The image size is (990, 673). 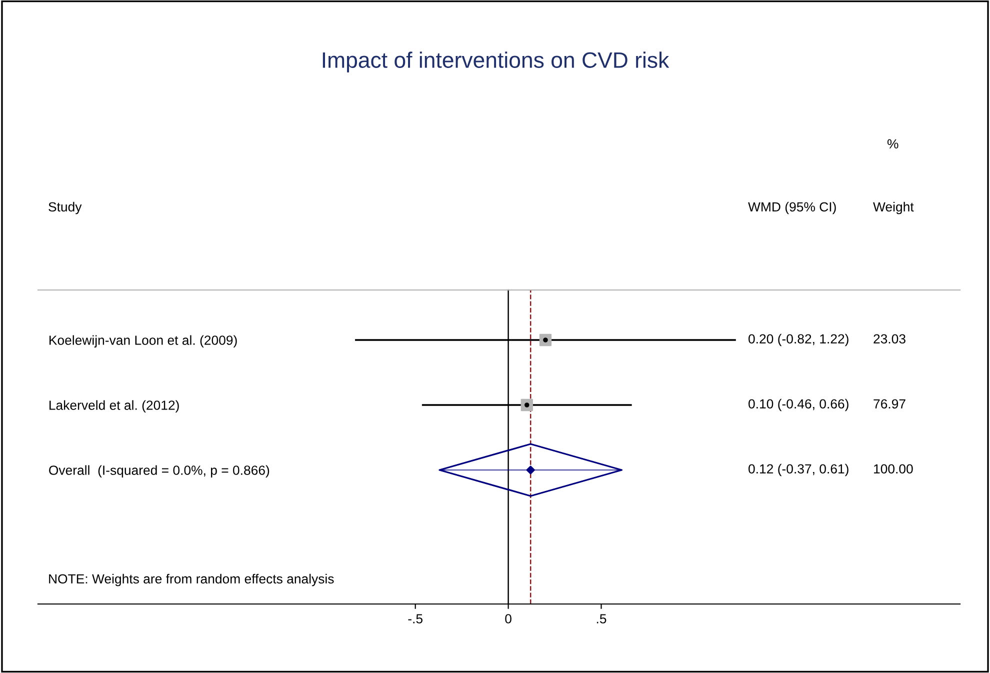 What do you see at coordinates (792, 208) in the screenshot?
I see `text: WMD (95% CI)` at bounding box center [792, 208].